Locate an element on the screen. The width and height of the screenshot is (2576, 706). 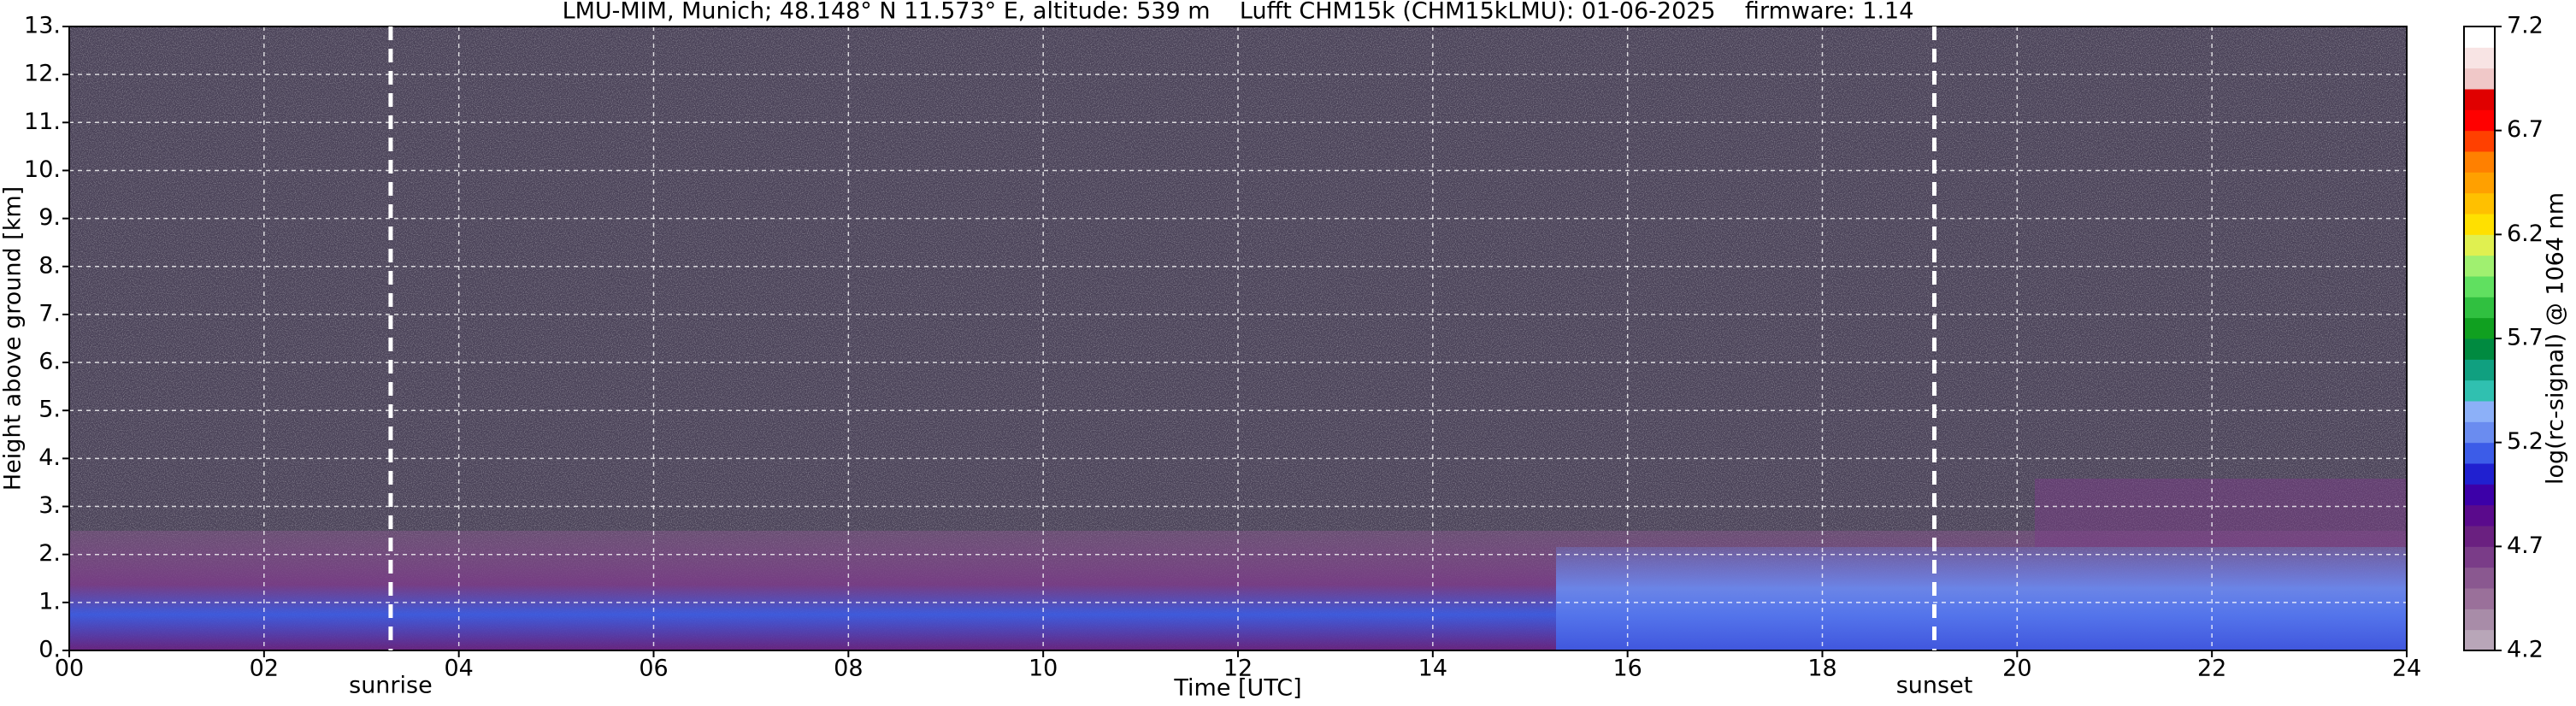
y-tick-label: 1. is located at coordinates (49, 601).